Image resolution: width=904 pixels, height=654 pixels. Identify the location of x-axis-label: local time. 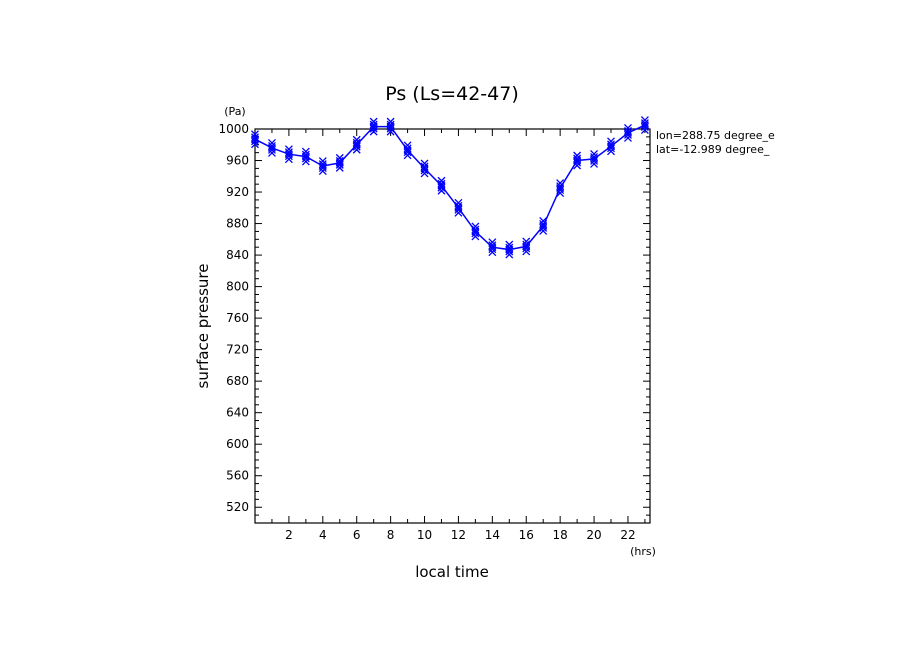
(452, 572).